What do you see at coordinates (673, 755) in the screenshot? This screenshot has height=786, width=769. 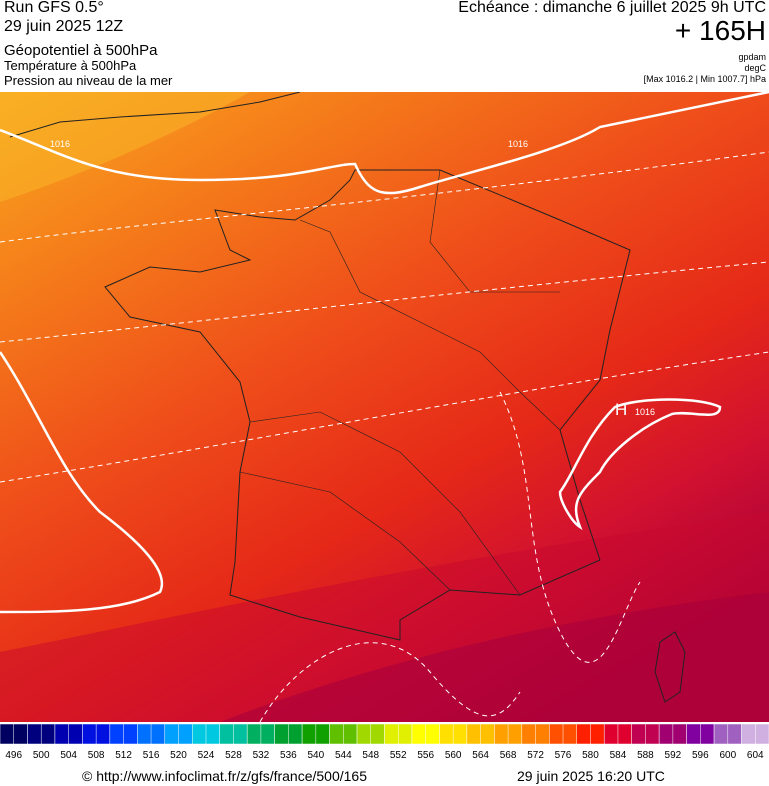 I see `colorbar-tick-label: 592` at bounding box center [673, 755].